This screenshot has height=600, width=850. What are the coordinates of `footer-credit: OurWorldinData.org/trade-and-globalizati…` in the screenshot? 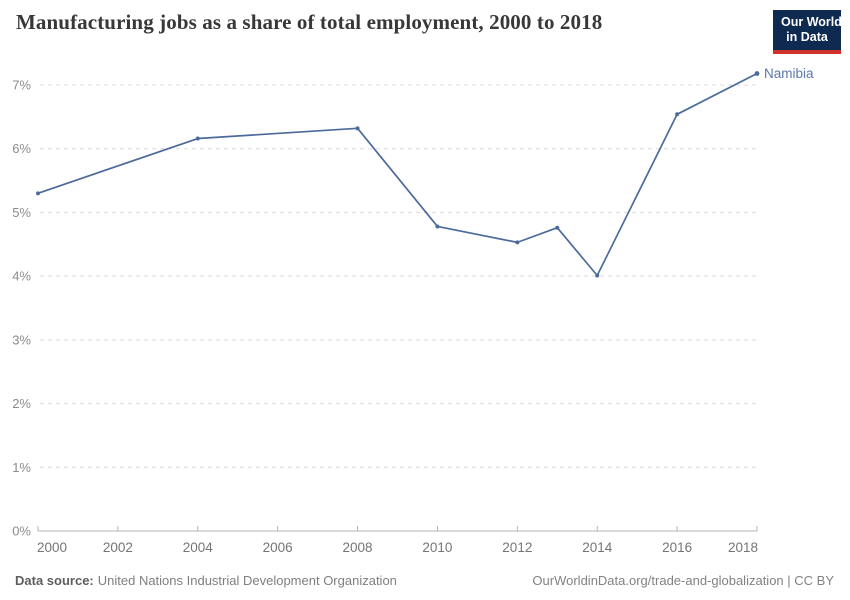 It's located at (683, 580).